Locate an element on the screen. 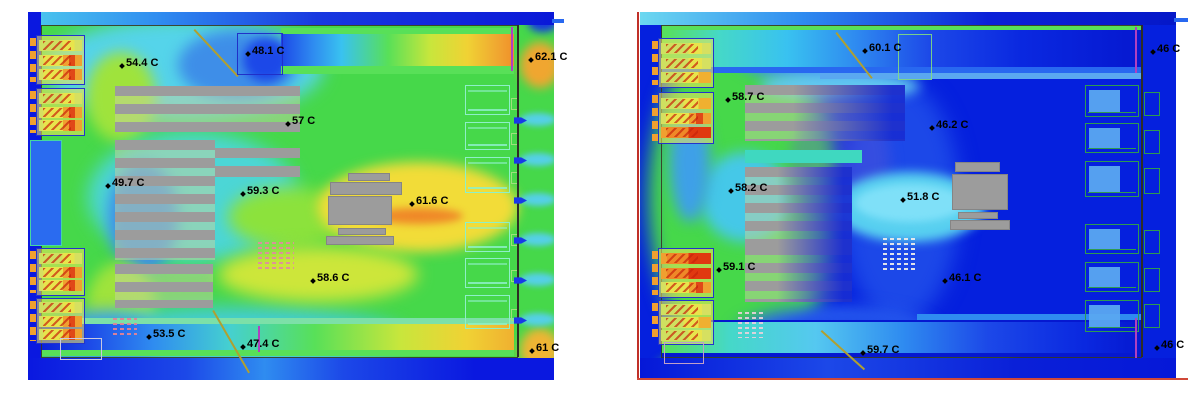 The width and height of the screenshot is (1200, 406). probe-label: 51.8 C is located at coordinates (923, 197).